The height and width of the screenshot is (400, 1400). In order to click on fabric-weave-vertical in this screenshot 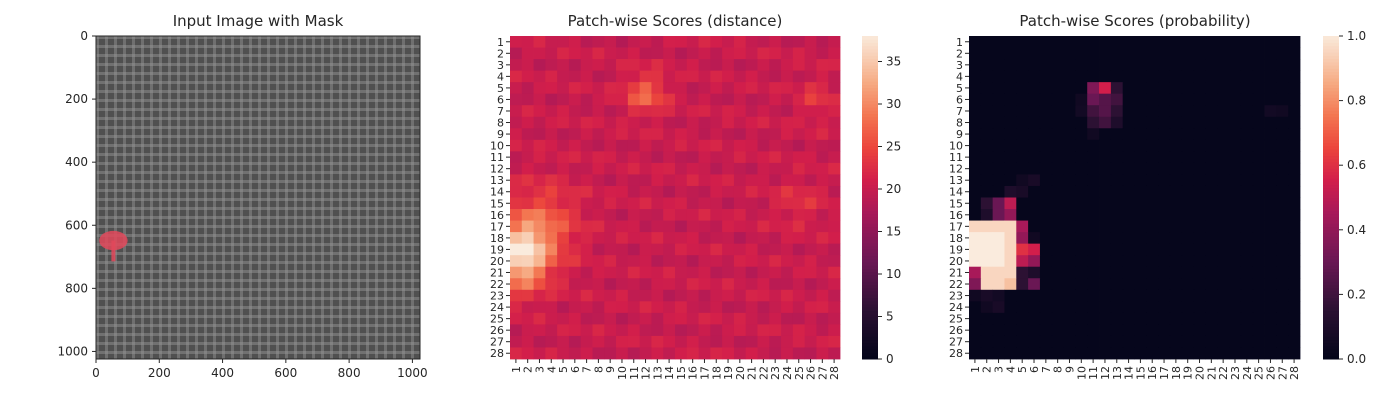, I will do `click(151, 197)`.